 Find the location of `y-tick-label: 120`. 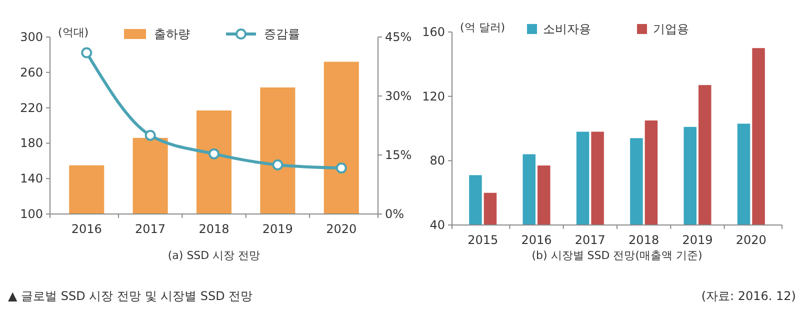

y-tick-label: 120 is located at coordinates (433, 96).